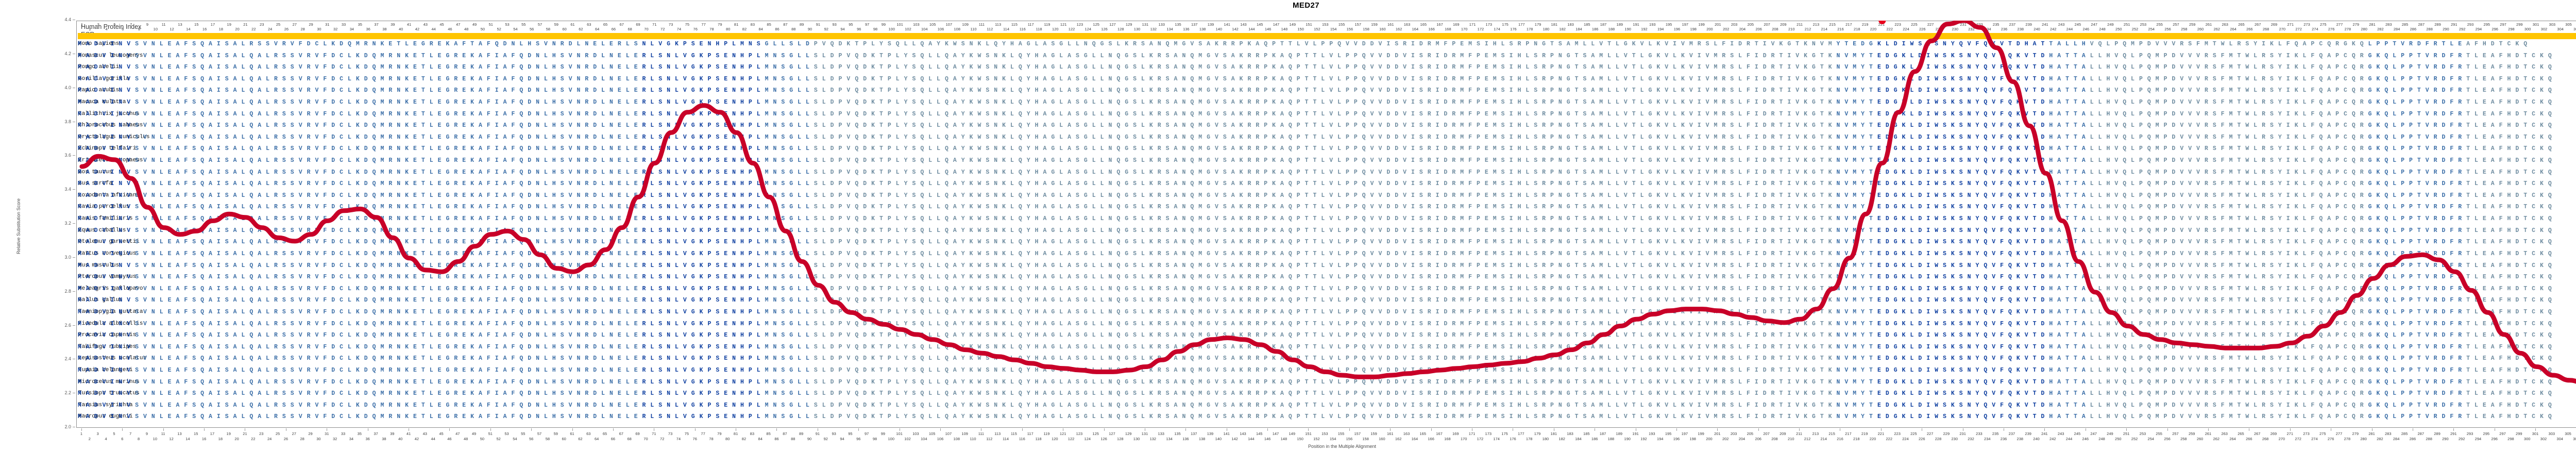 Image resolution: width=2576 pixels, height=451 pixels. Describe the element at coordinates (1161, 434) in the screenshot. I see `x-column-number: 133` at that location.